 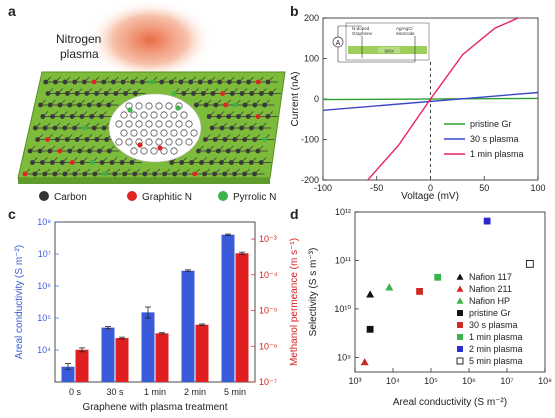 I want to click on plasma-label-line1: Nitrogen, so click(x=78, y=39).